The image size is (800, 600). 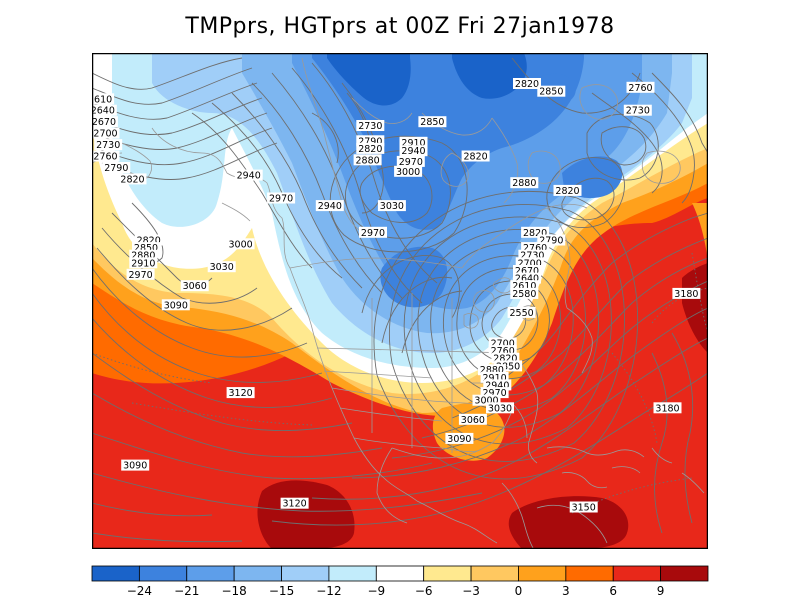 What do you see at coordinates (194, 286) in the screenshot?
I see `contour-label: 3060` at bounding box center [194, 286].